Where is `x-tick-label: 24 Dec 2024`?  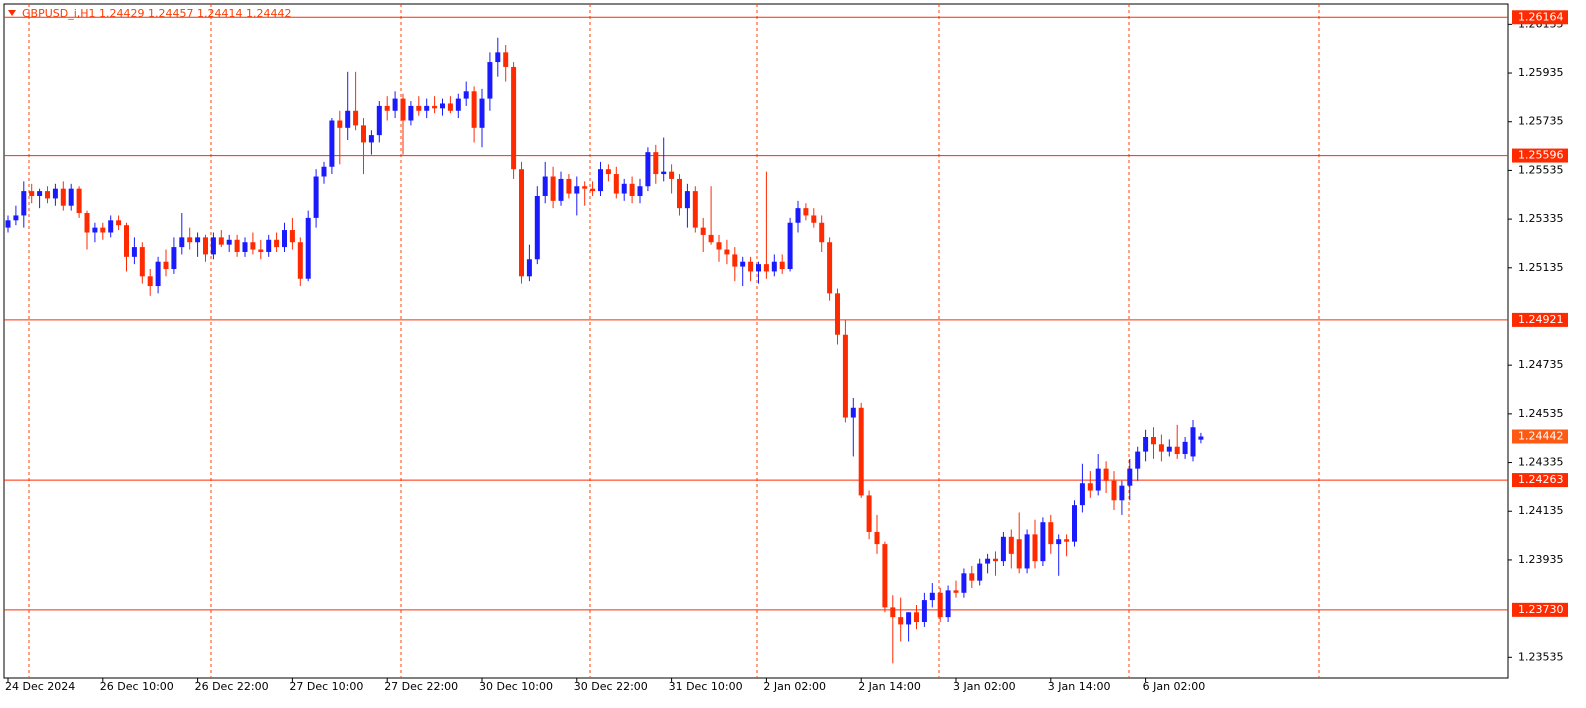
x-tick-label: 24 Dec 2024 is located at coordinates (40, 686).